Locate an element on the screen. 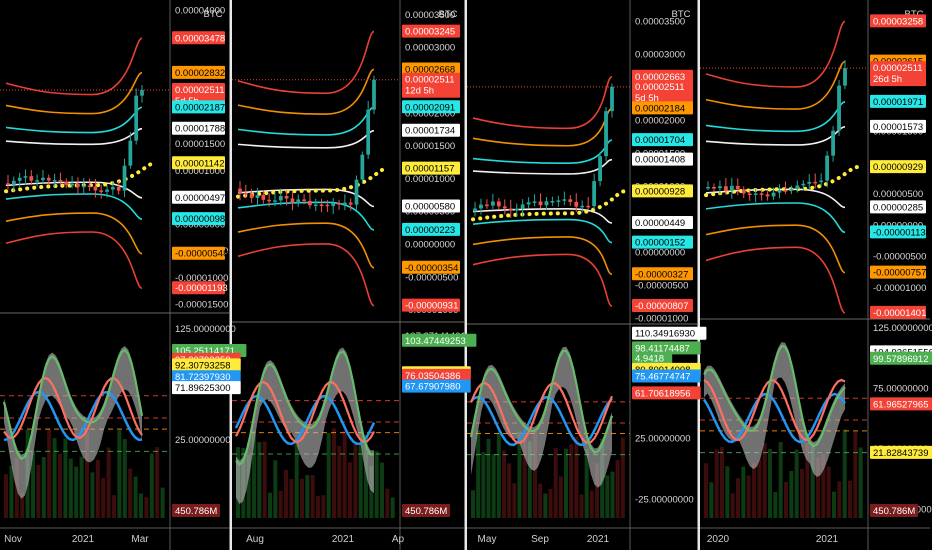  price-tag-label: 0.00001157 is located at coordinates (430, 169).